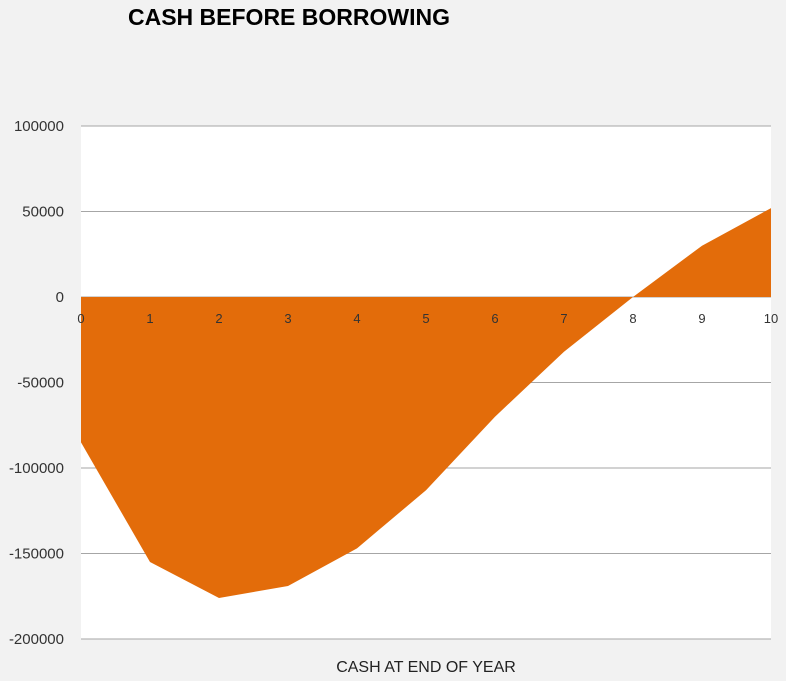 This screenshot has height=681, width=786. Describe the element at coordinates (40, 383) in the screenshot. I see `y-tick-label: -50000` at that location.